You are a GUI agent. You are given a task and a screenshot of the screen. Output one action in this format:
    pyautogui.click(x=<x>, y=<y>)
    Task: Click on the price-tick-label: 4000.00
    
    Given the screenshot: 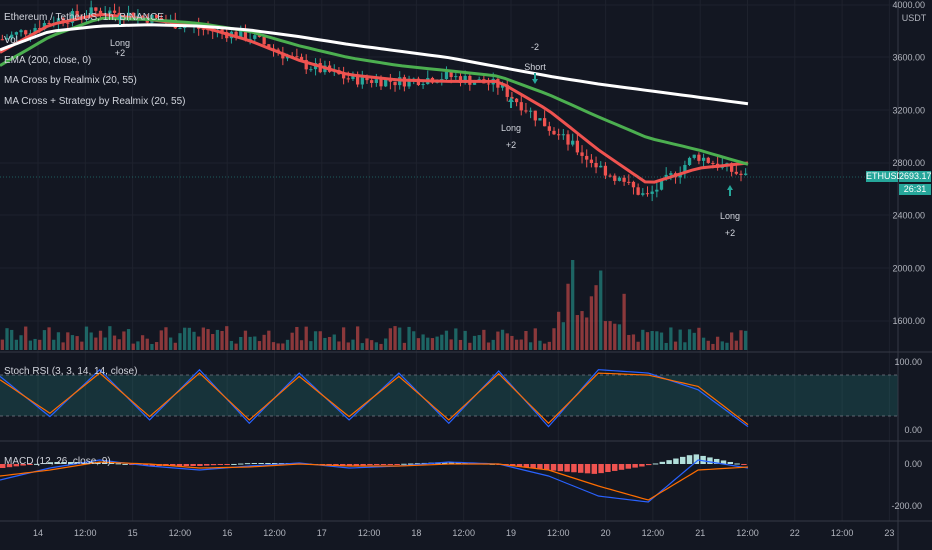 What is the action you would take?
    pyautogui.click(x=908, y=5)
    